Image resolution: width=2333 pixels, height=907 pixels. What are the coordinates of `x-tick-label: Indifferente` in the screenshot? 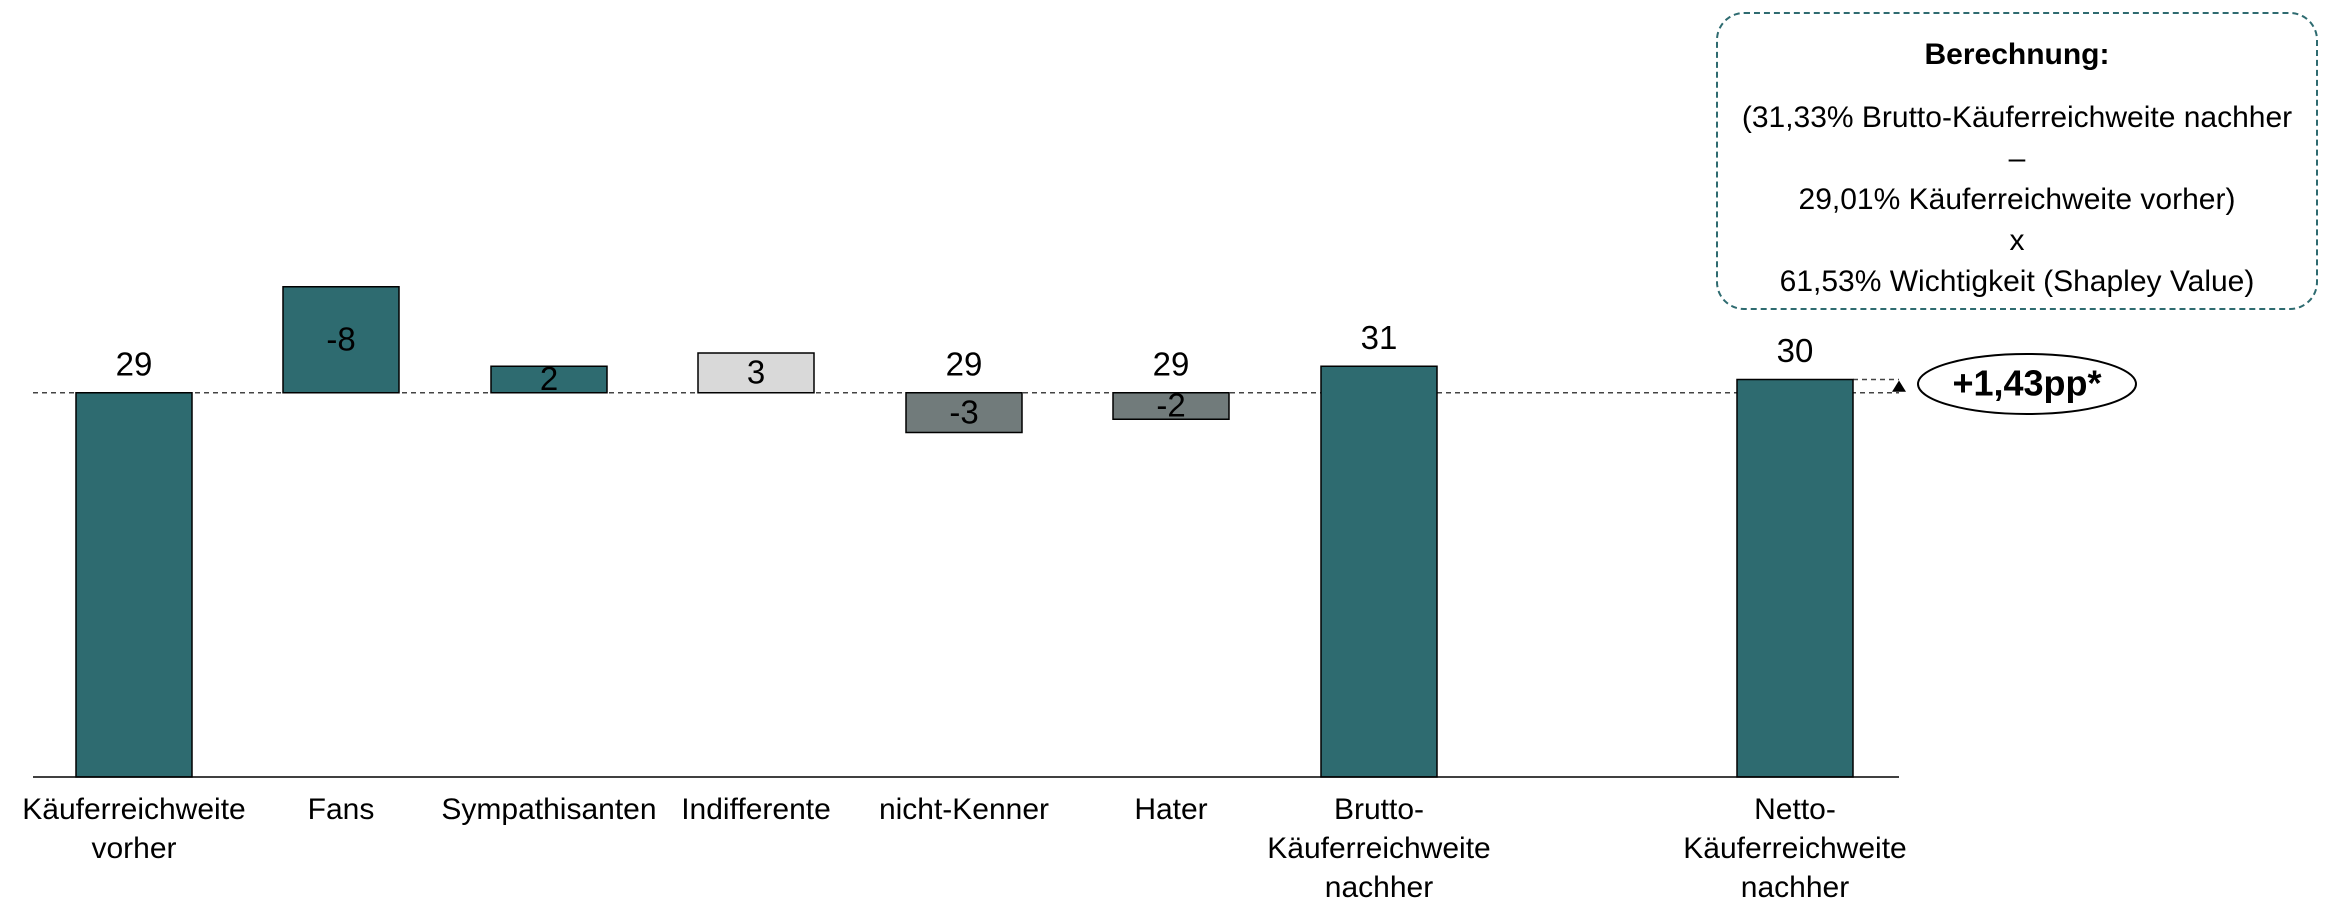 It's located at (756, 809).